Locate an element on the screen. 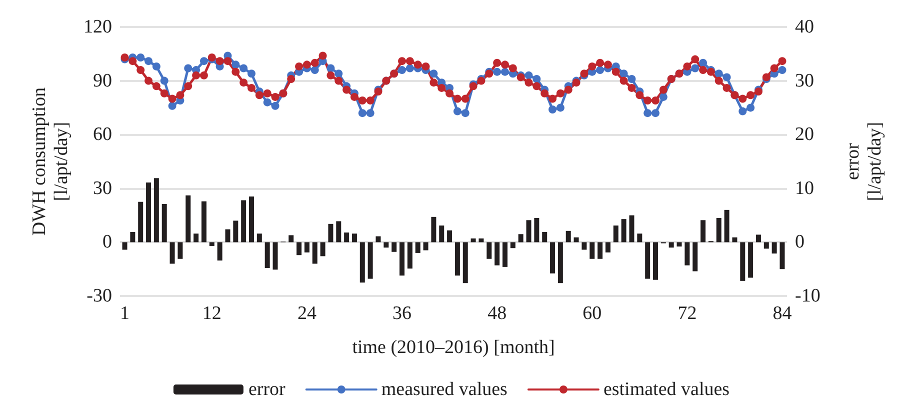 This screenshot has height=412, width=903. y2-tick-label: 30 is located at coordinates (804, 81).